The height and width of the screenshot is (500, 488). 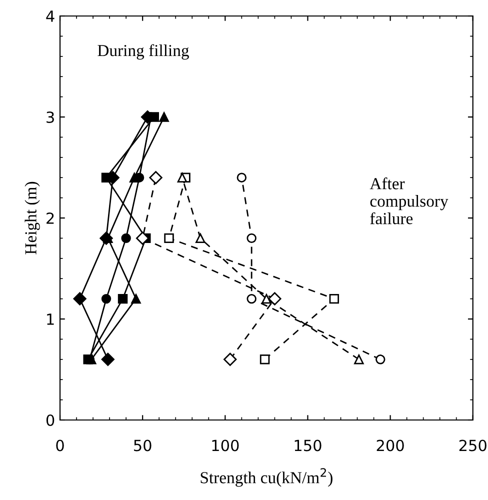 What do you see at coordinates (50, 218) in the screenshot?
I see `y-tick-label: 2` at bounding box center [50, 218].